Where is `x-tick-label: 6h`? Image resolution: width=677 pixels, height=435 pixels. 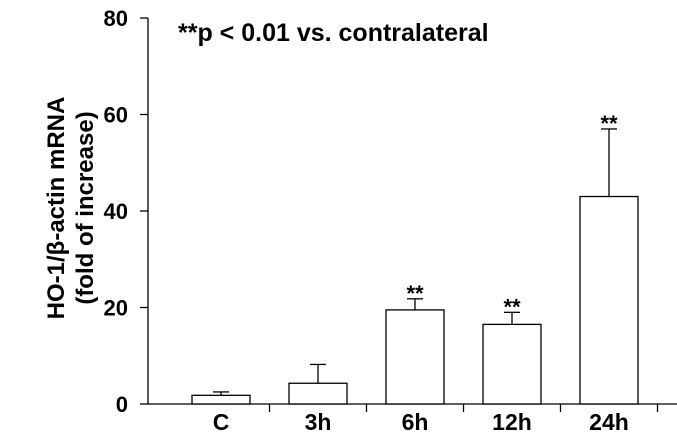
x-tick-label: 6h is located at coordinates (415, 422).